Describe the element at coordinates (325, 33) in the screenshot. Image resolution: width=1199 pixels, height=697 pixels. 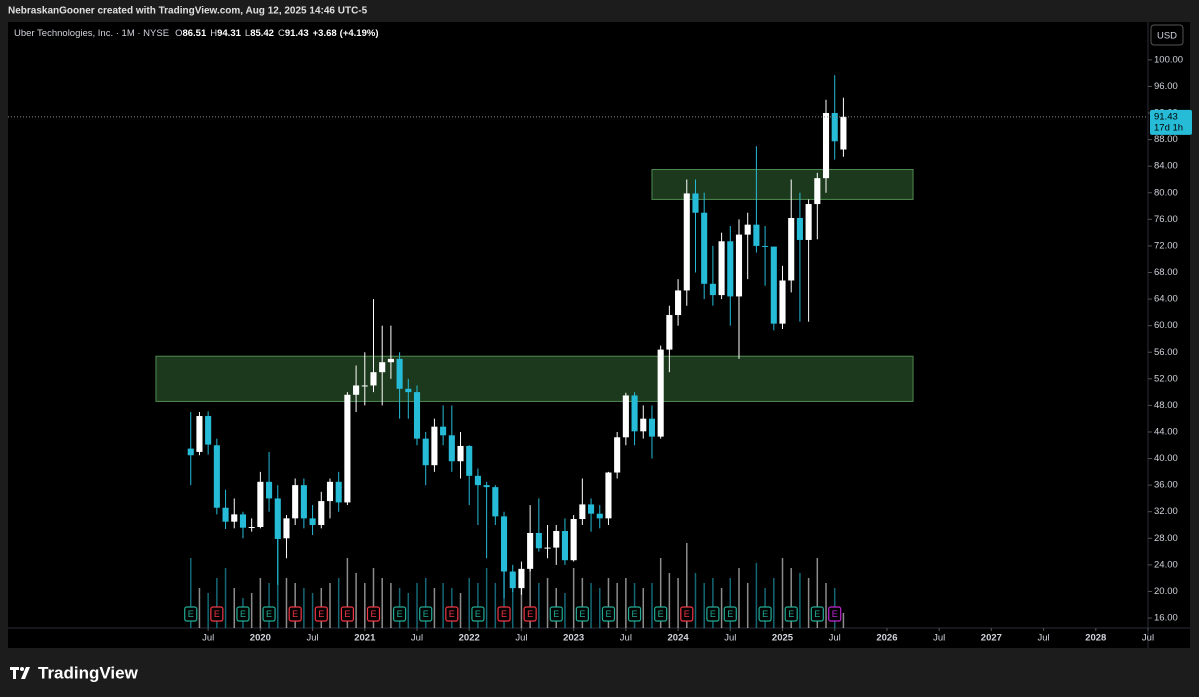
I see `legend-change: +3.68` at that location.